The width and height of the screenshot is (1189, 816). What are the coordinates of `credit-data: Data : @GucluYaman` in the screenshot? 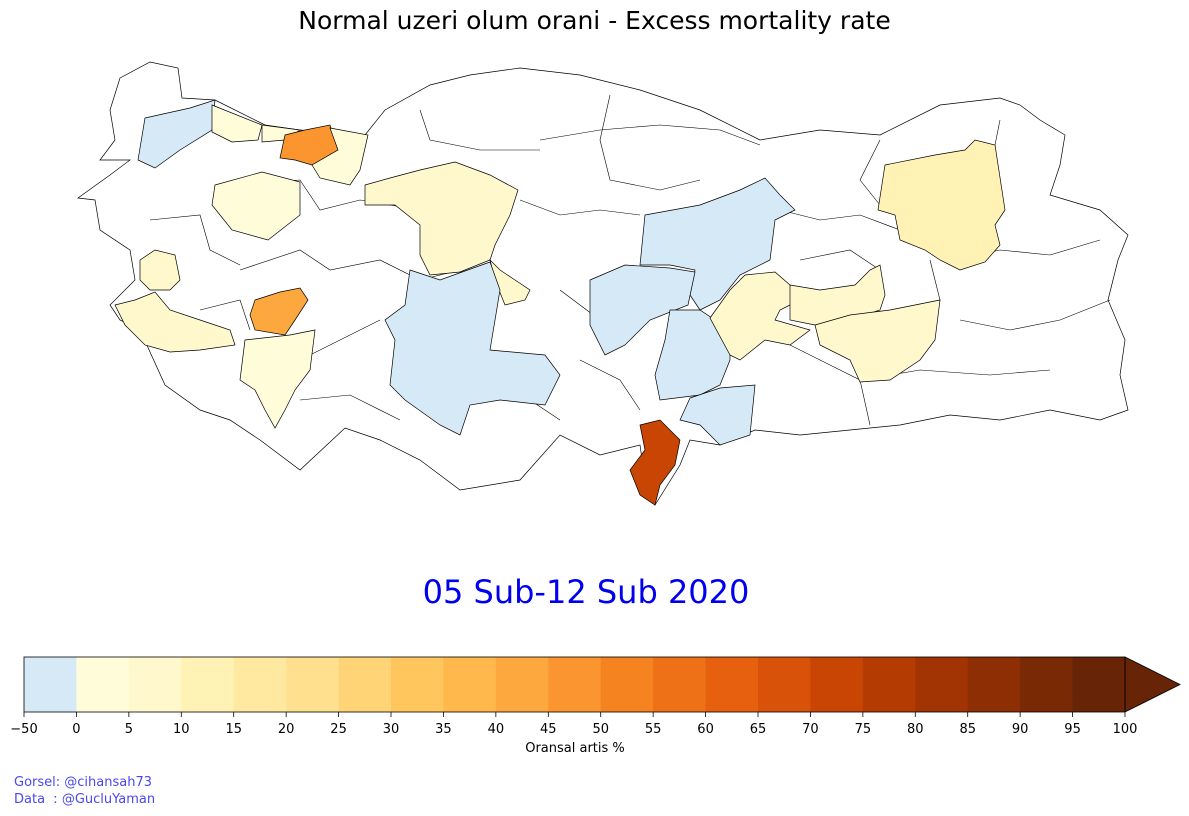 It's located at (85, 799).